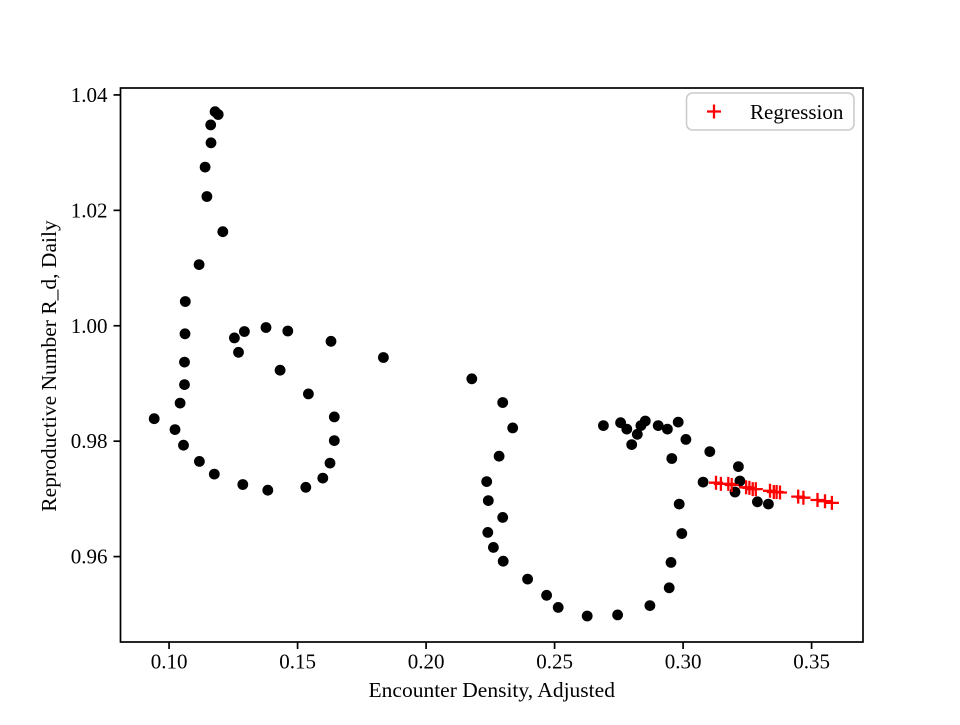 Image resolution: width=960 pixels, height=725 pixels. What do you see at coordinates (426, 662) in the screenshot?
I see `x-tick-label: 0.20` at bounding box center [426, 662].